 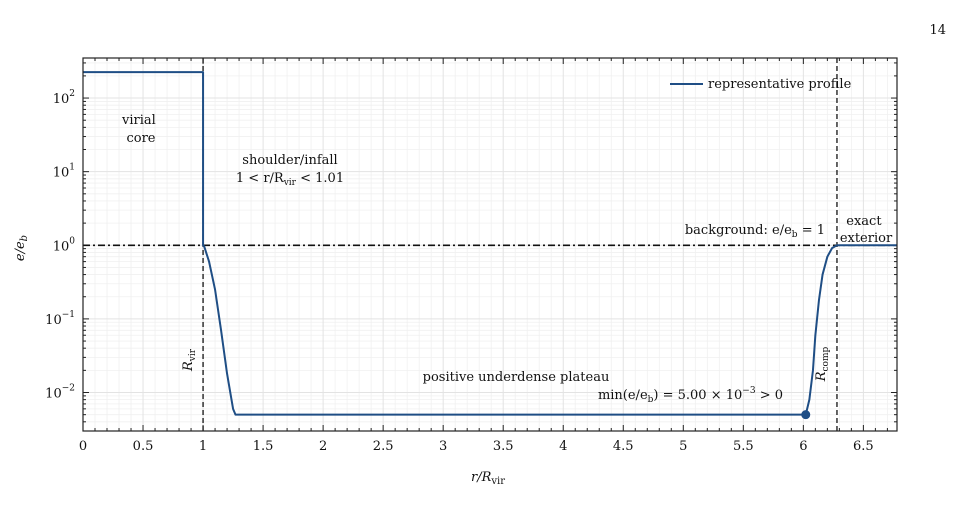 I want to click on x-tick-label: 6, so click(x=803, y=446).